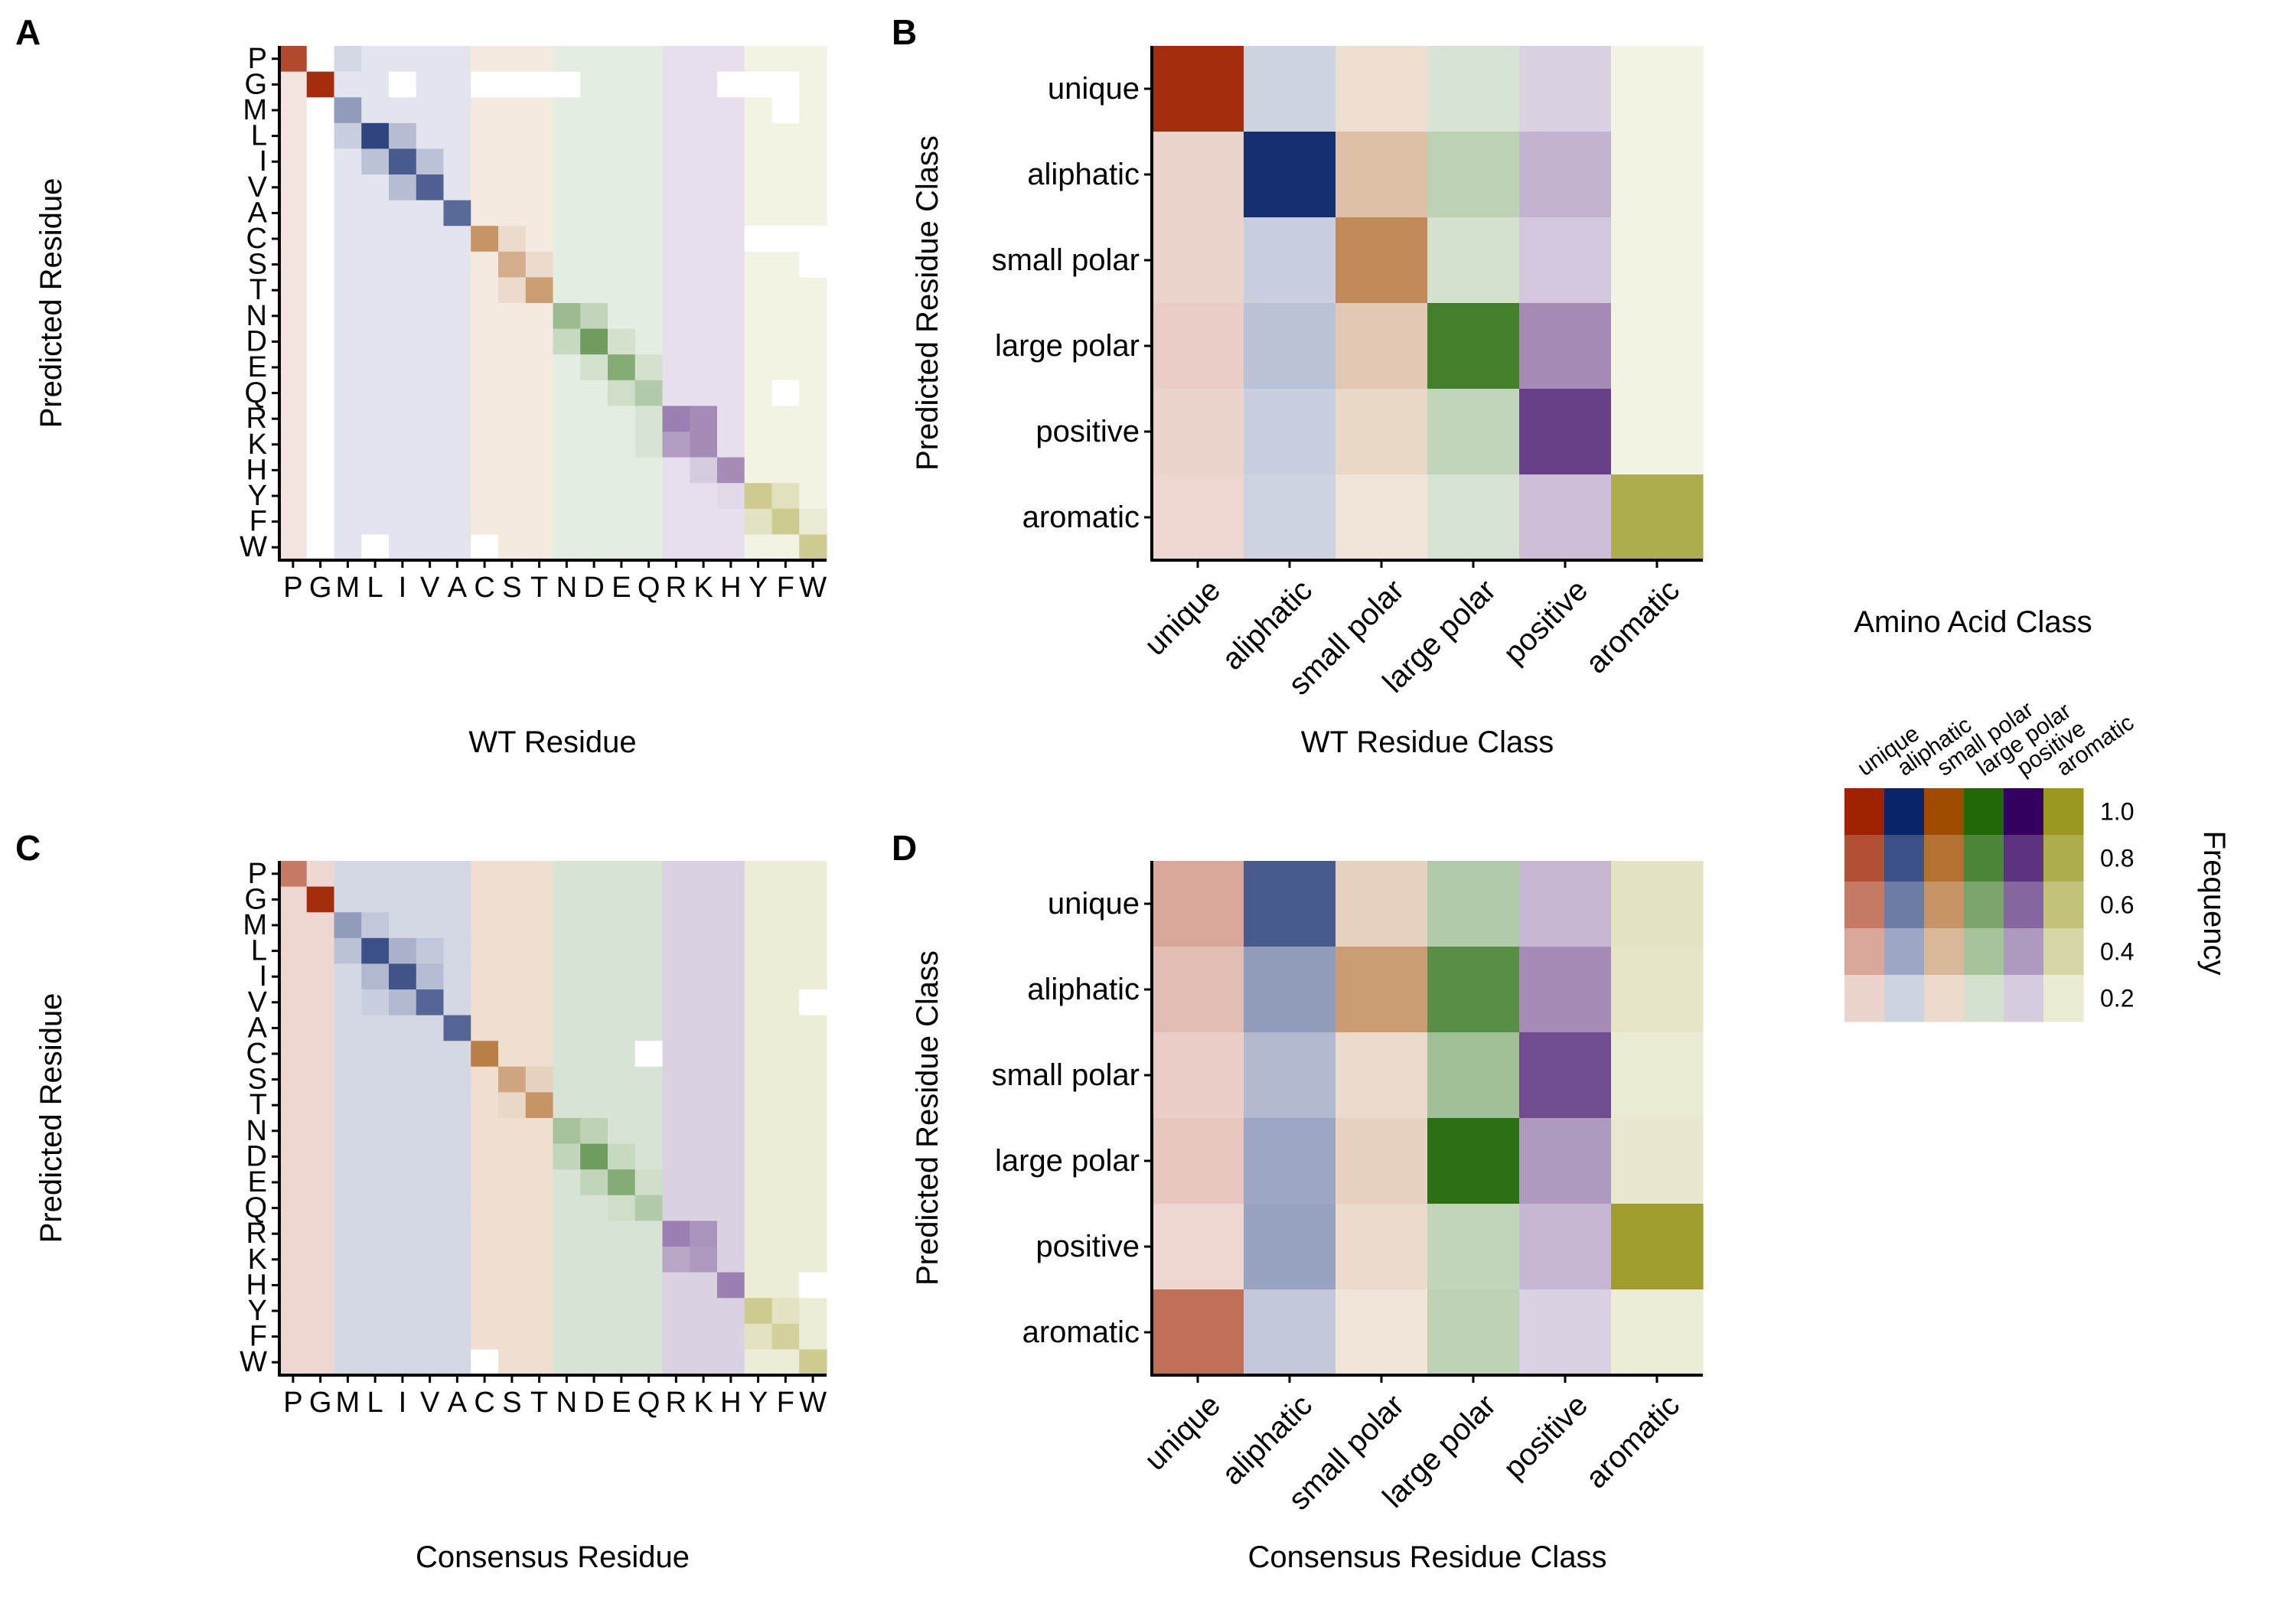 This screenshot has width=2296, height=1607. I want to click on x-tick-label: D, so click(593, 1403).